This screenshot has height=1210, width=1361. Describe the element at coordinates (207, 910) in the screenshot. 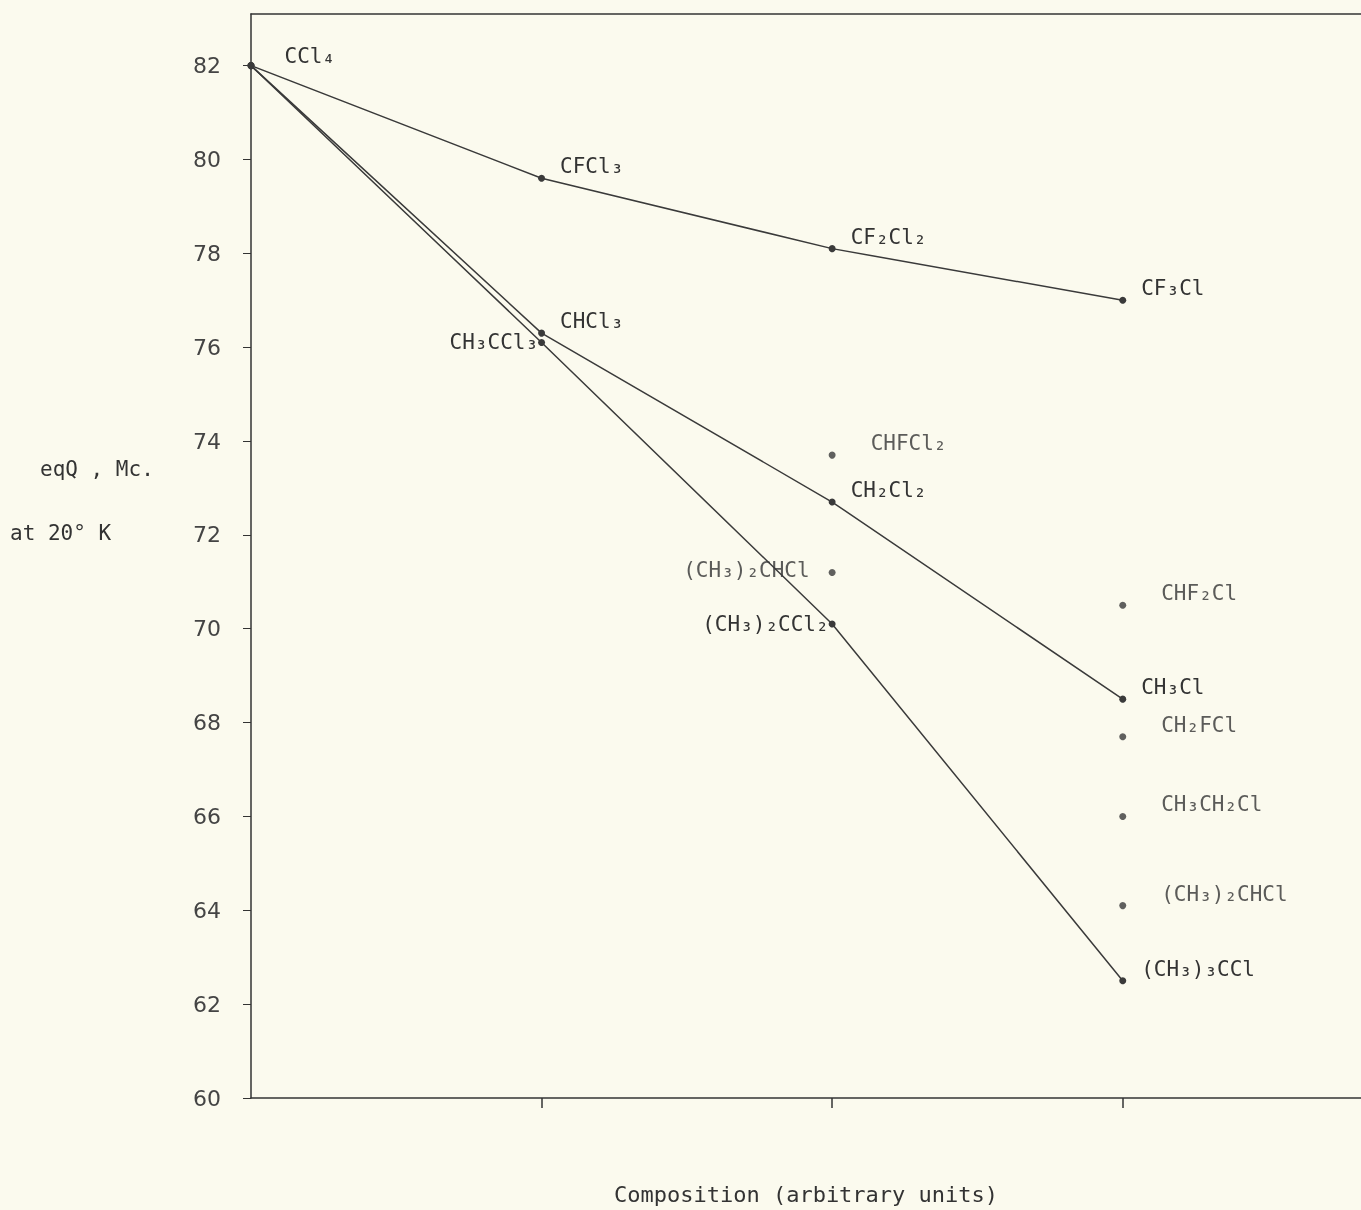

I see `y-tick-label: 64` at that location.